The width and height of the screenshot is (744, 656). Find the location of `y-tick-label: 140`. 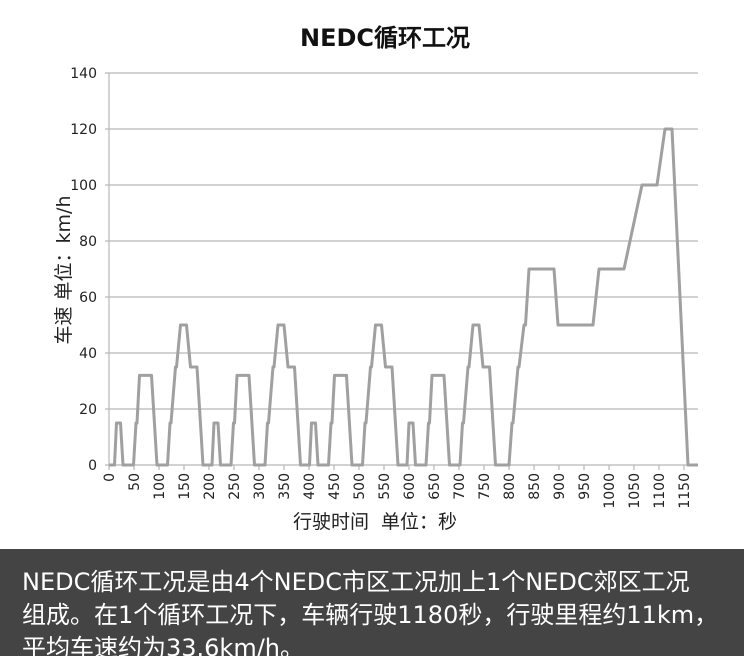

y-tick-label: 140 is located at coordinates (83, 74).